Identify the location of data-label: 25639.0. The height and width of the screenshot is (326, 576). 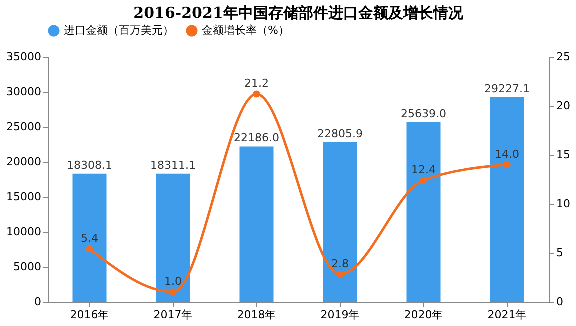
(423, 114).